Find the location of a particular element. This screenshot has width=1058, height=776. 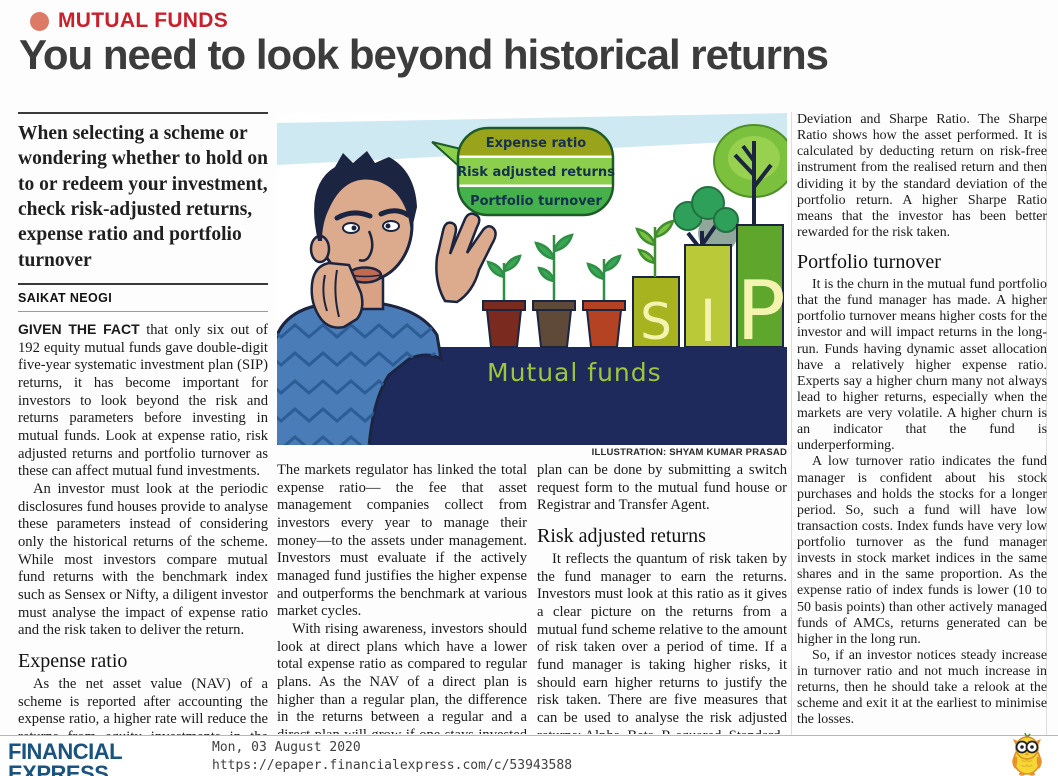

sip-letter-s: S is located at coordinates (656, 322).